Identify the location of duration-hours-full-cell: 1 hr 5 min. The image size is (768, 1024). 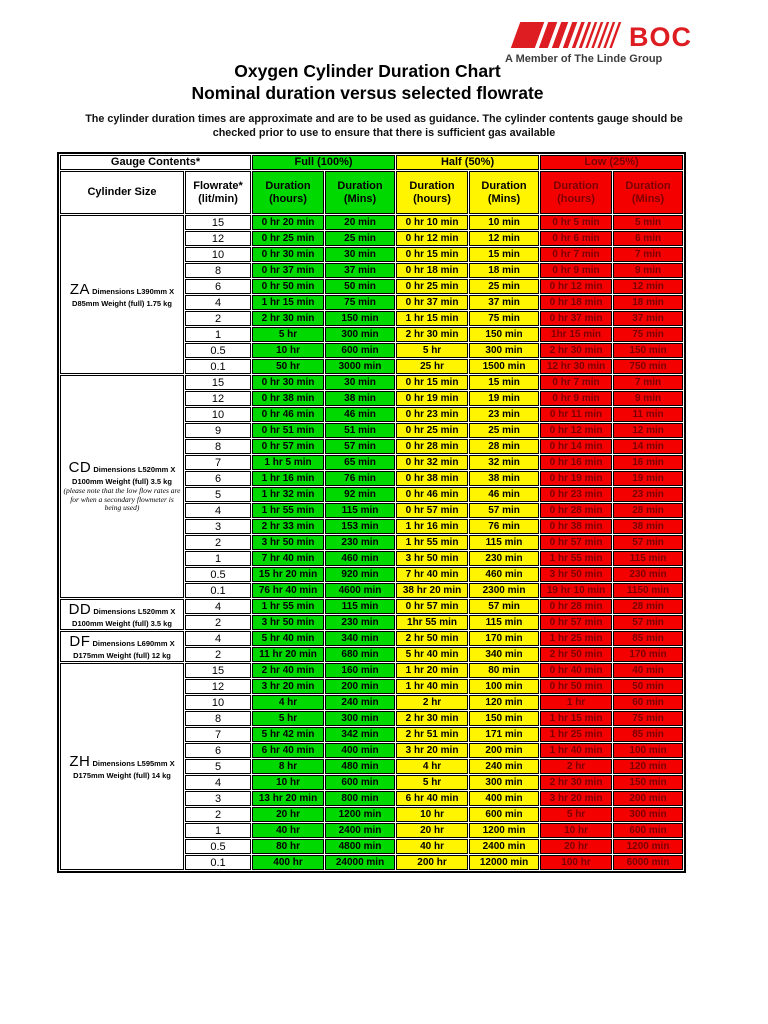
(288, 462).